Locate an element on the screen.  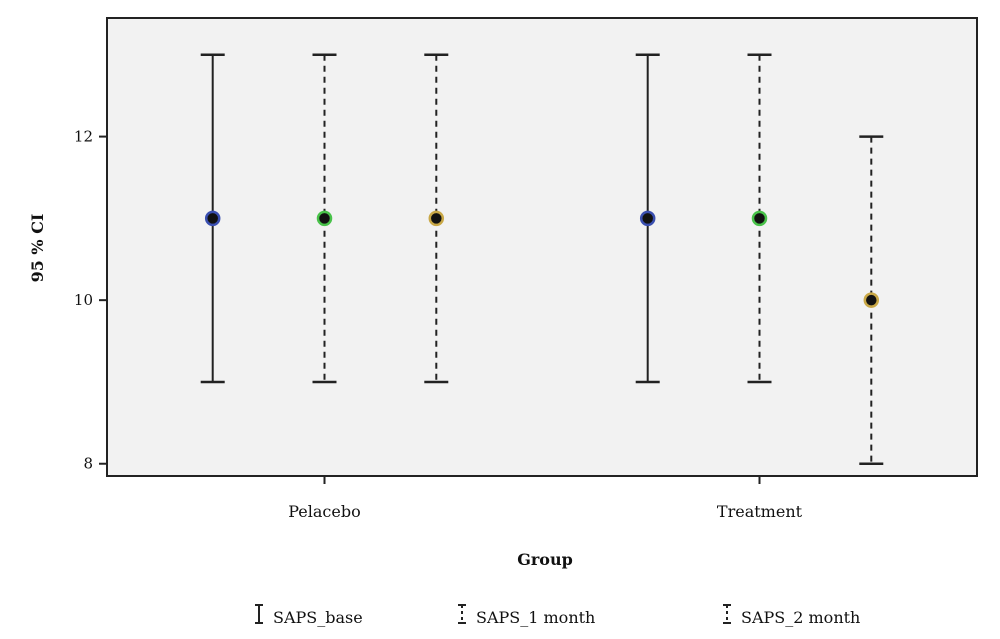
legend: SAPS_base SAPS_1 month SAPS_2 month is located at coordinates (557, 615).